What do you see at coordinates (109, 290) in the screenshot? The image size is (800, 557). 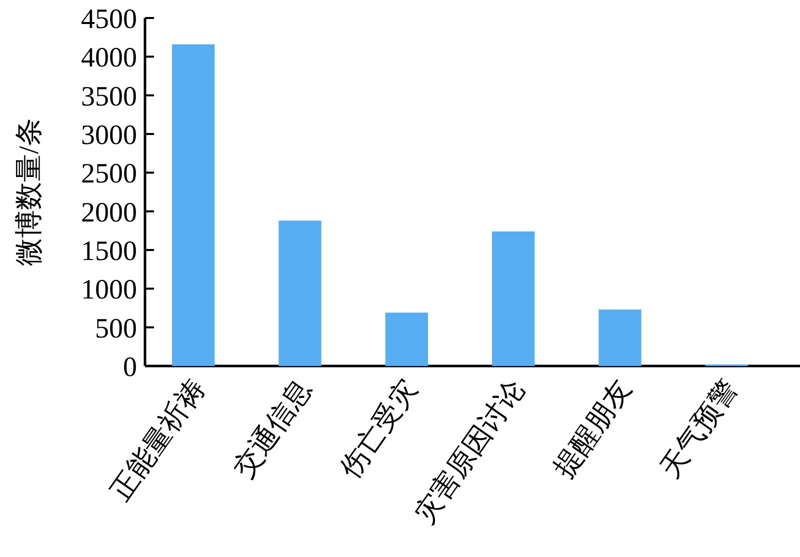 I see `y-tick-label: 1000` at bounding box center [109, 290].